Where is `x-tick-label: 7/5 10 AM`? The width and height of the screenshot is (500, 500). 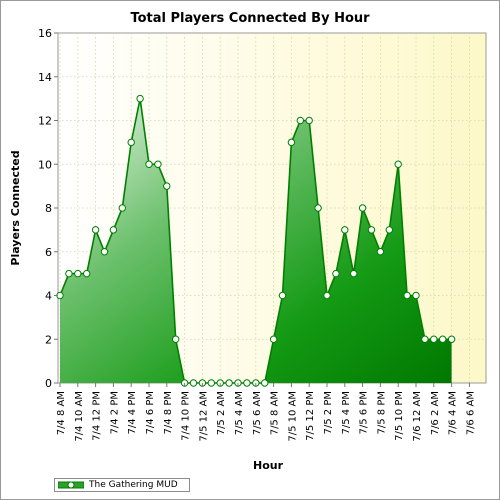 x-tick-label: 7/5 10 AM is located at coordinates (292, 416).